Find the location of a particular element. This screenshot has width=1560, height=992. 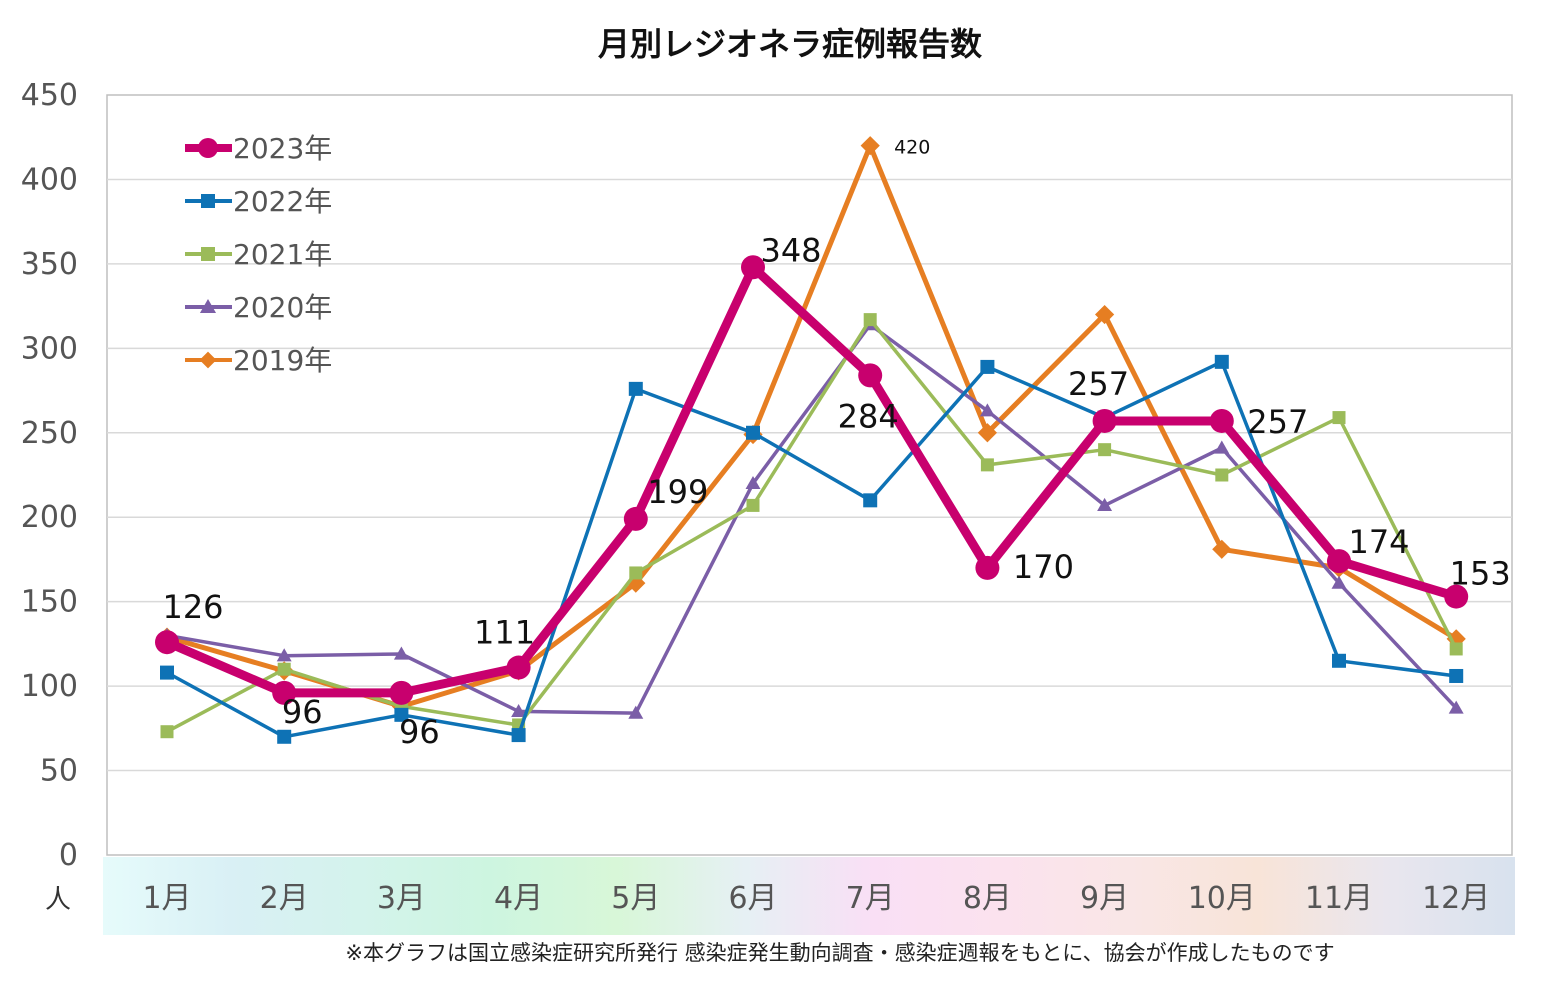

legend-item: 2023年 is located at coordinates (258, 148).